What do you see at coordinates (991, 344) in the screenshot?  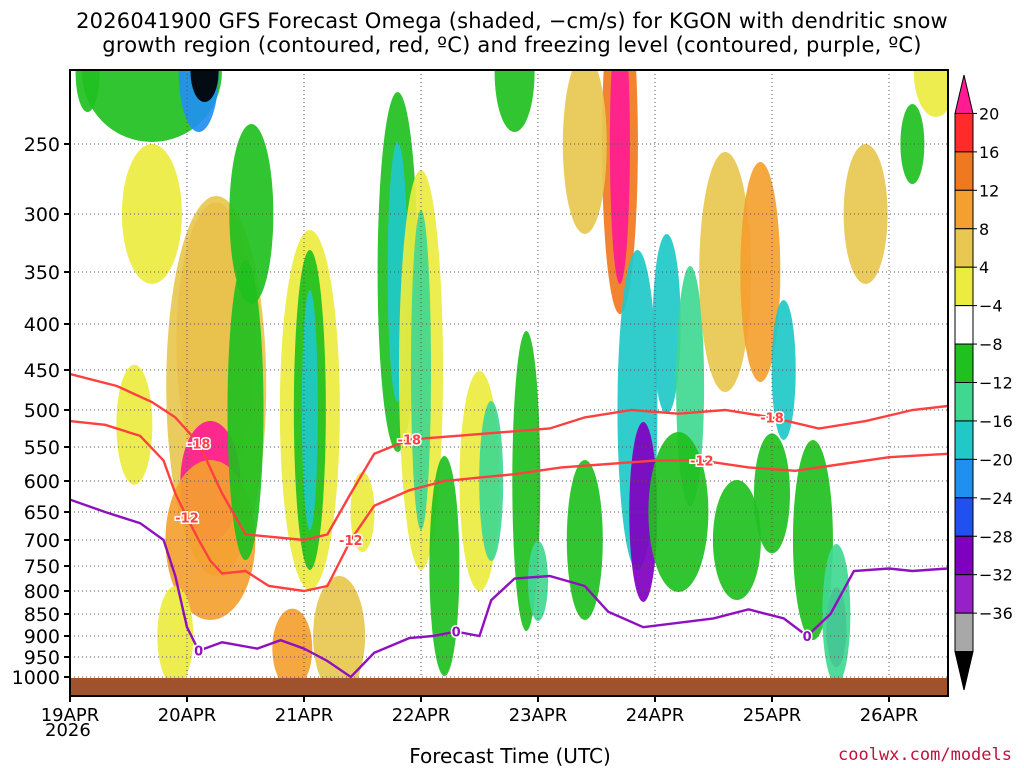 I see `colorbar-label: −8` at bounding box center [991, 344].